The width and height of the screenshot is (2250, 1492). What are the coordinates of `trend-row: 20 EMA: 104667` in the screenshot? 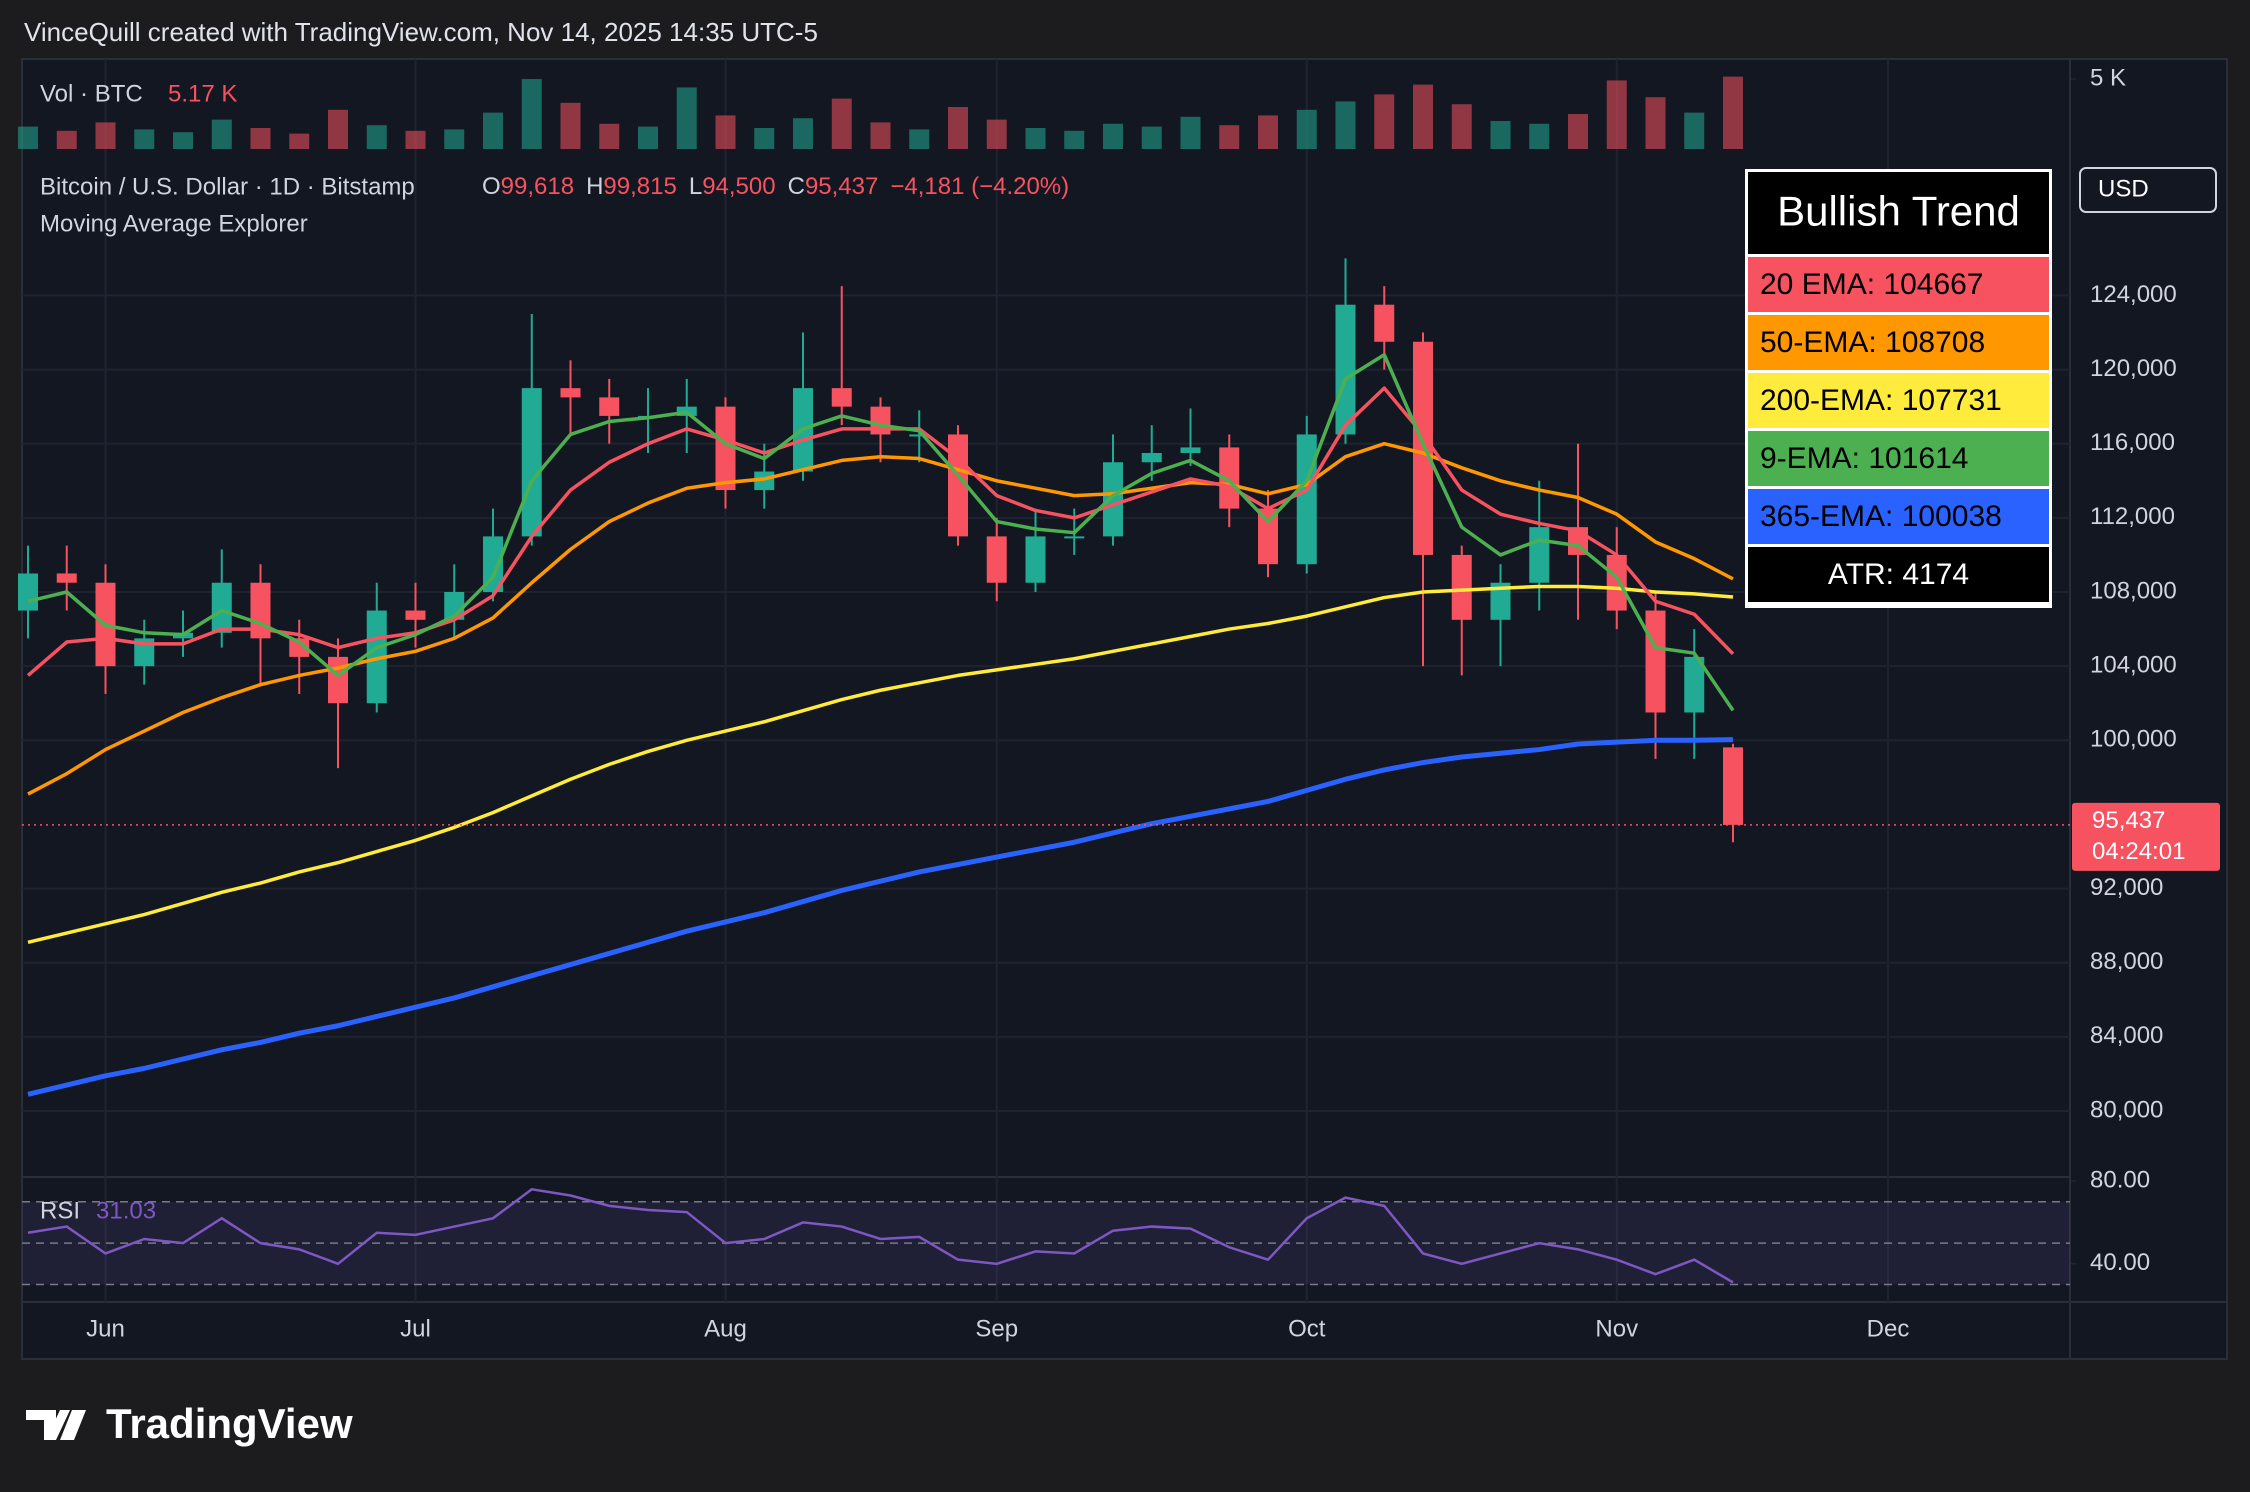 It's located at (1872, 284).